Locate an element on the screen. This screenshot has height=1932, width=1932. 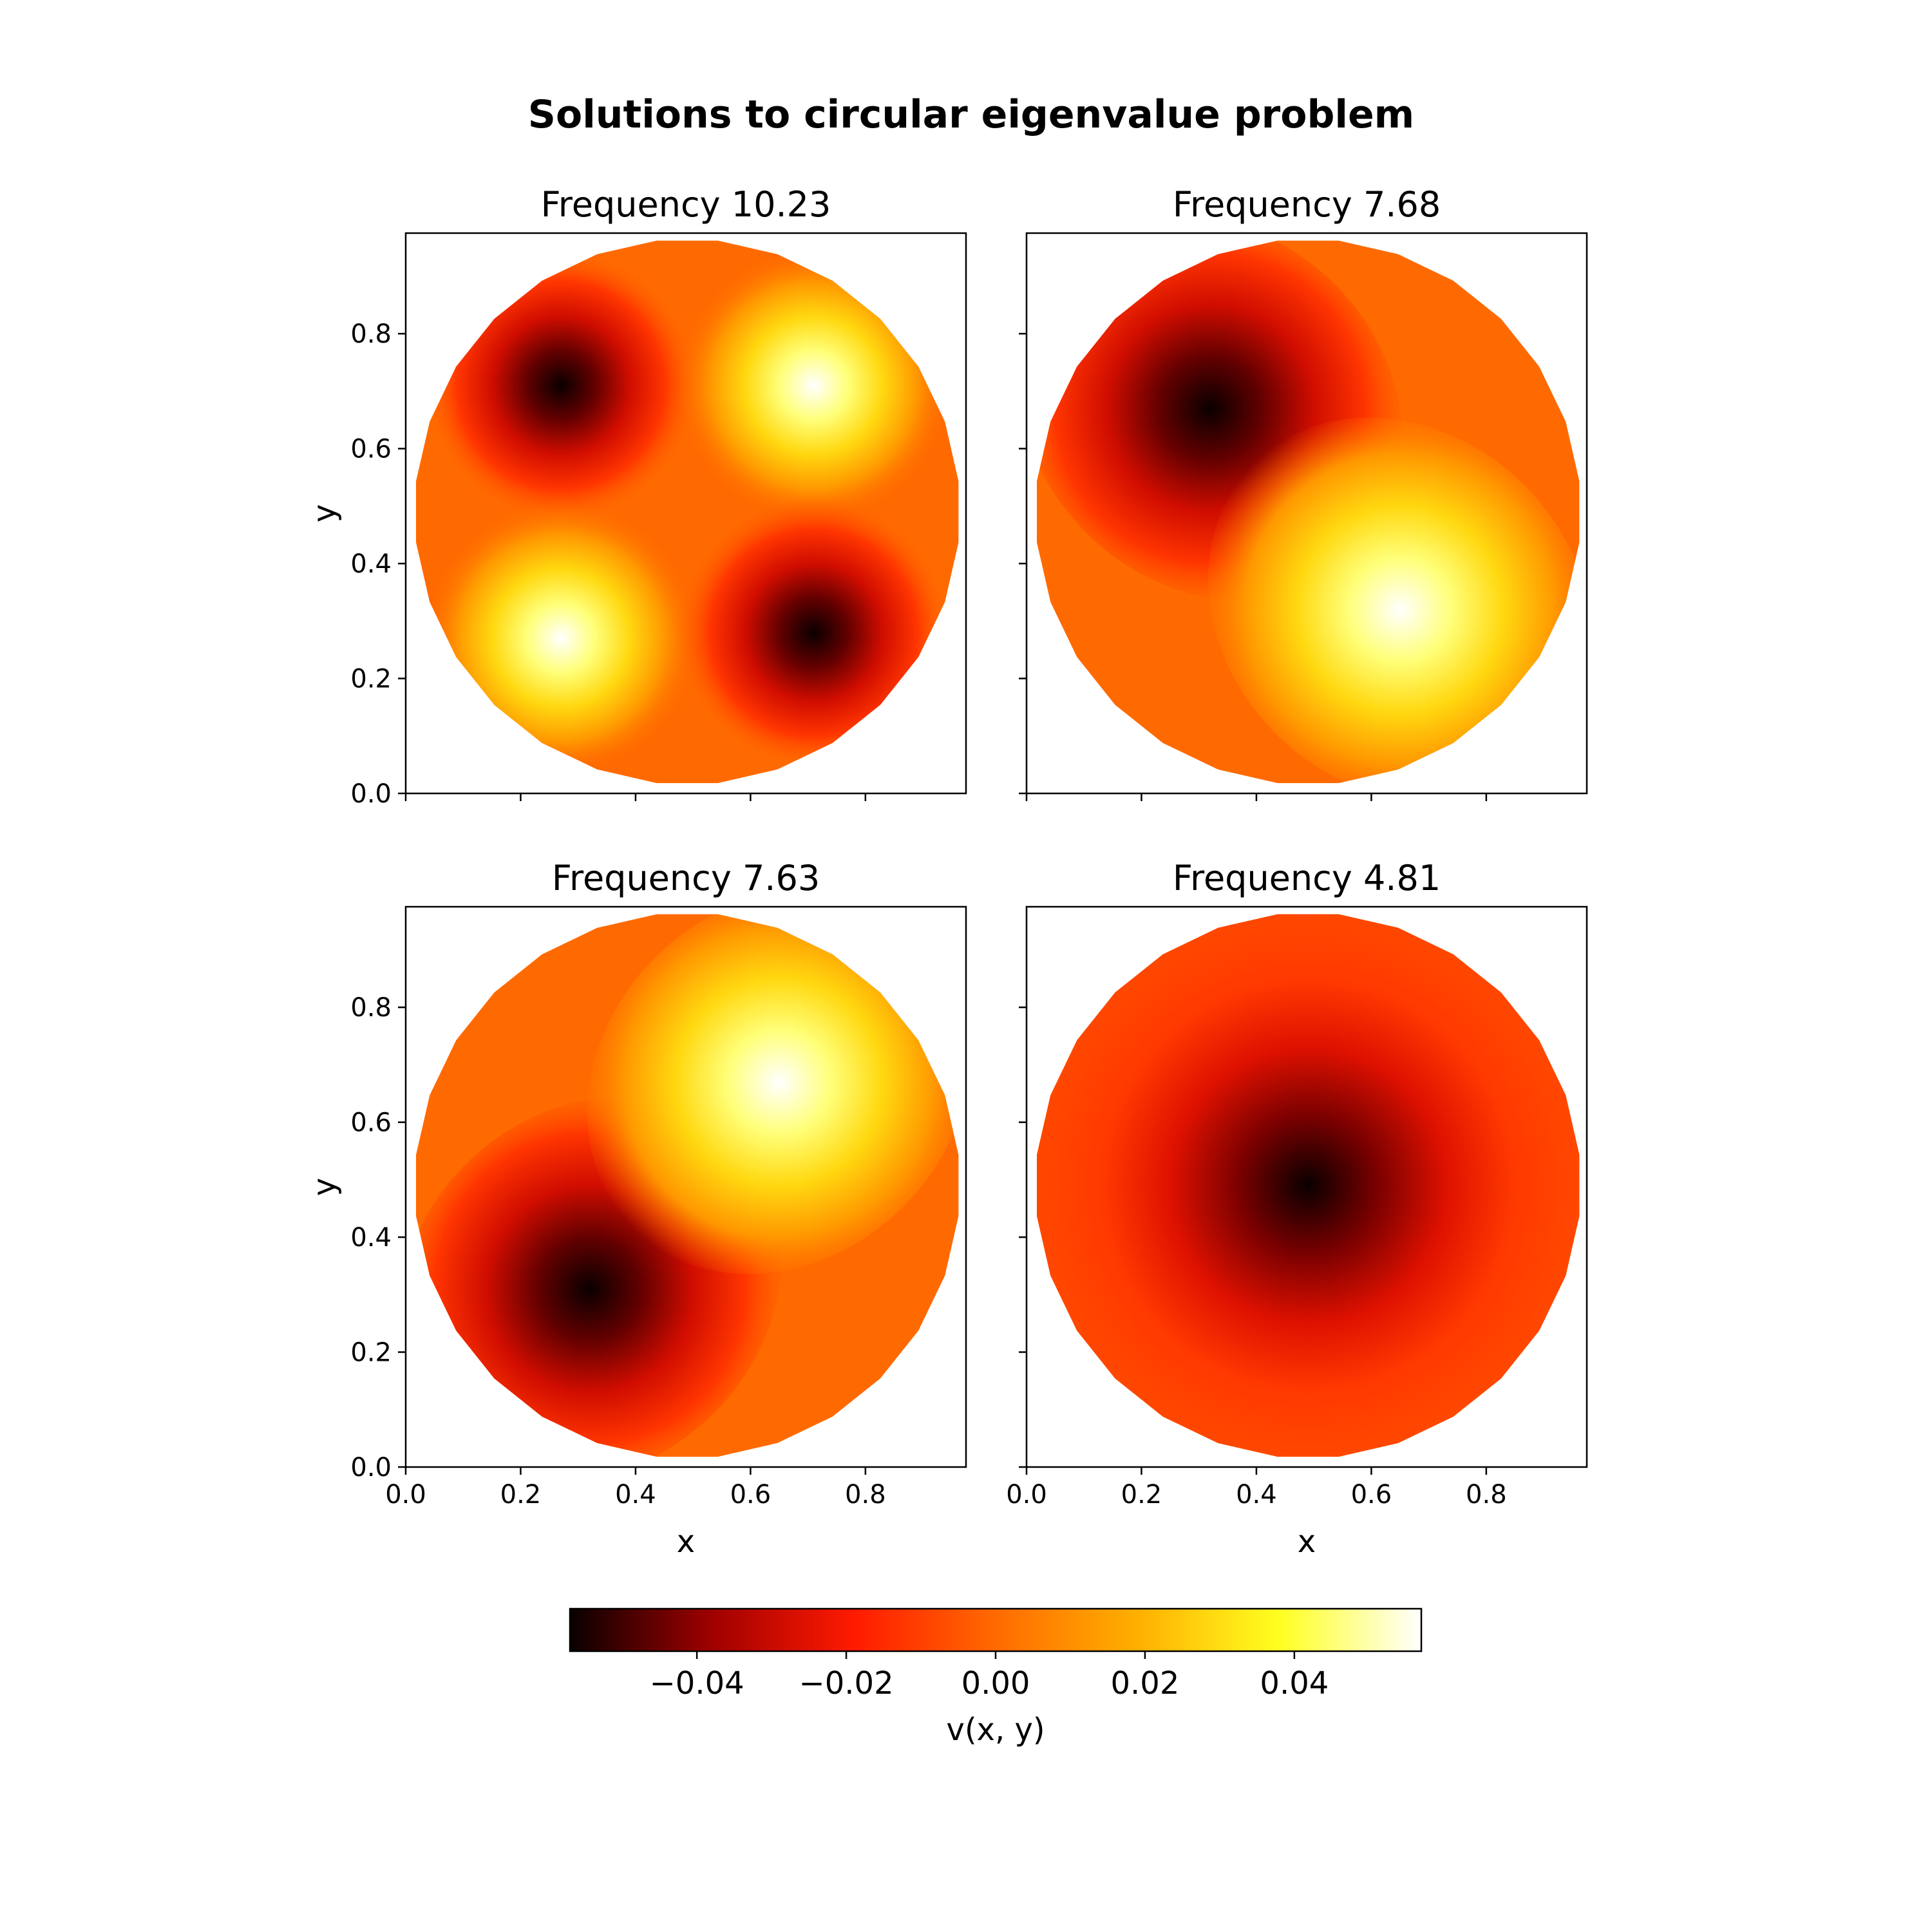
panel-title: Frequency 7.63 is located at coordinates (686, 878).